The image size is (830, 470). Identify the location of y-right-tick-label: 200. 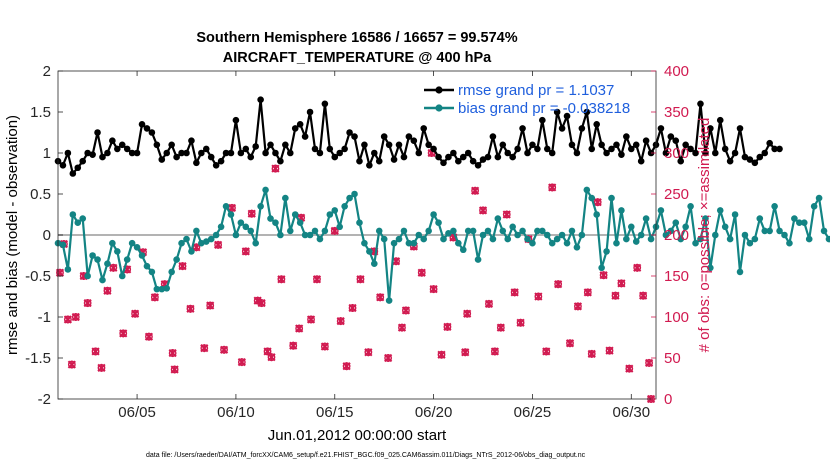
(676, 235).